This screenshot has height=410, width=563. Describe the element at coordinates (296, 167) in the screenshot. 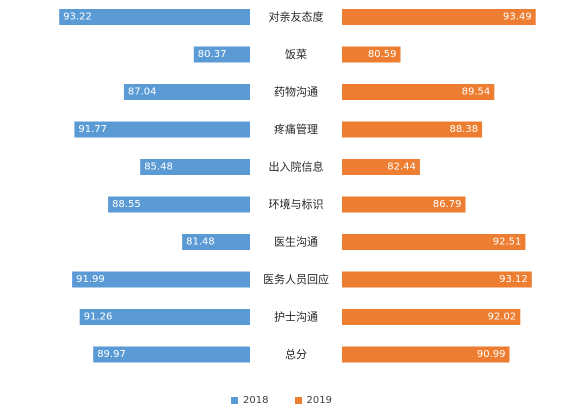

I see `category-label-4: 出入院信息` at that location.